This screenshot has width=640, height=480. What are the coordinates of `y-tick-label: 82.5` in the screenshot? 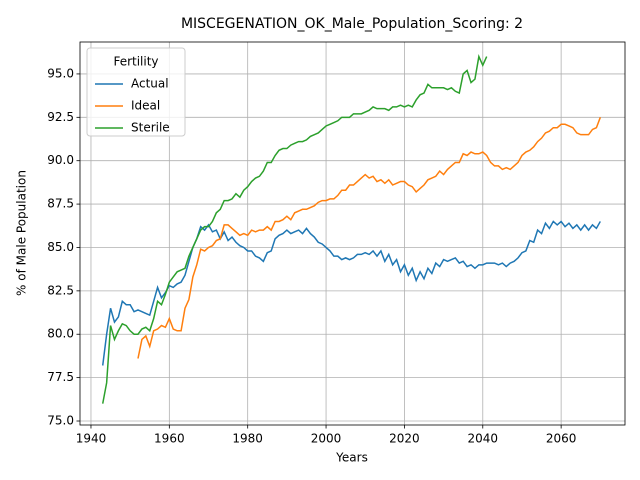 It's located at (60, 290).